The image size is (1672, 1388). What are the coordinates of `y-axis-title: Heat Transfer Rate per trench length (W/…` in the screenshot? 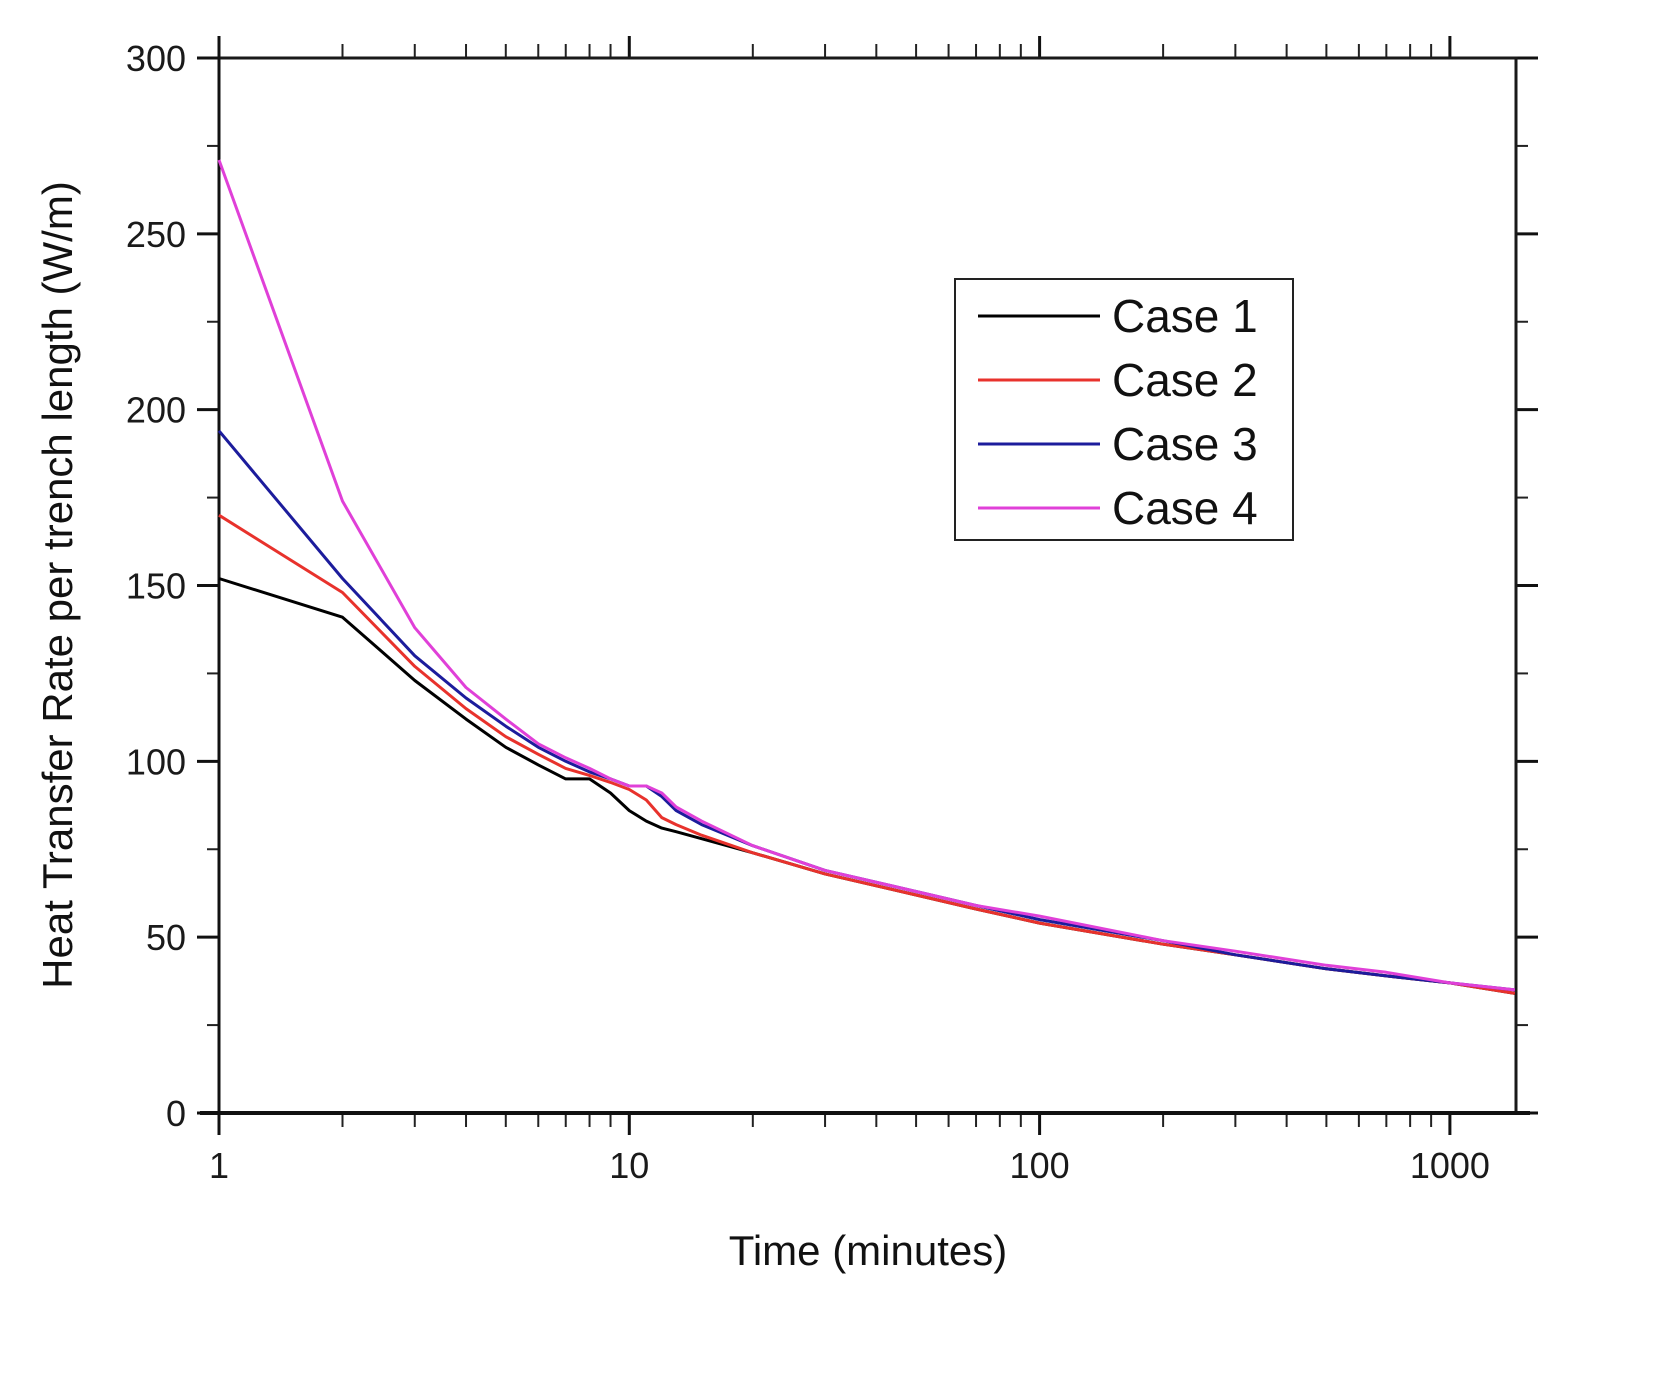 It's located at (57, 585).